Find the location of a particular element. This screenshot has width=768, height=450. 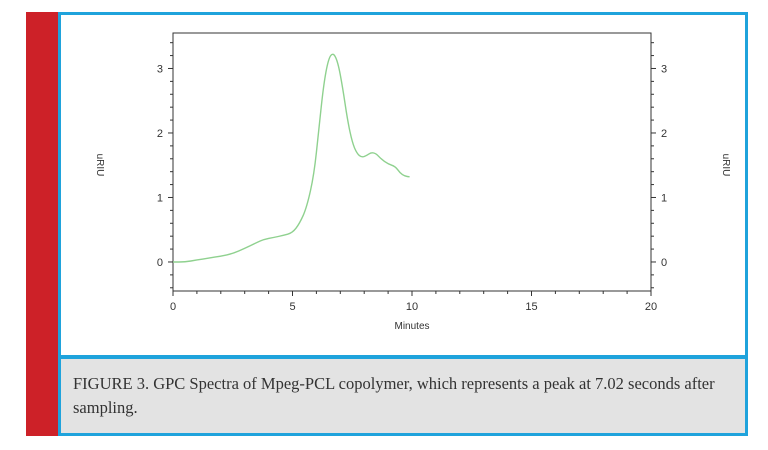

x-tick-label-0: 0 is located at coordinates (173, 307).